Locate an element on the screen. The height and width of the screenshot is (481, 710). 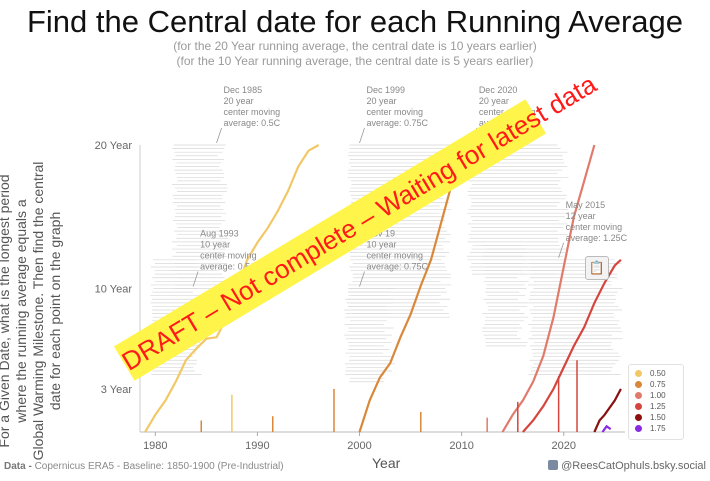
annotation-text: Dec 1999 is located at coordinates (386, 90).